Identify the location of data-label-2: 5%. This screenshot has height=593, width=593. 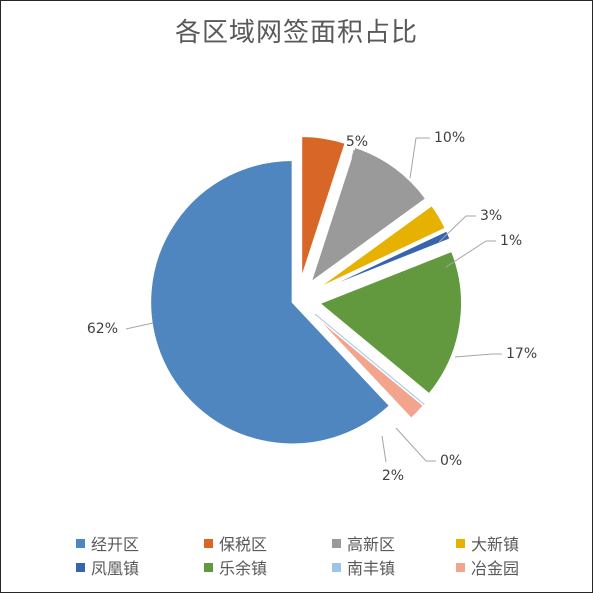
(357, 142).